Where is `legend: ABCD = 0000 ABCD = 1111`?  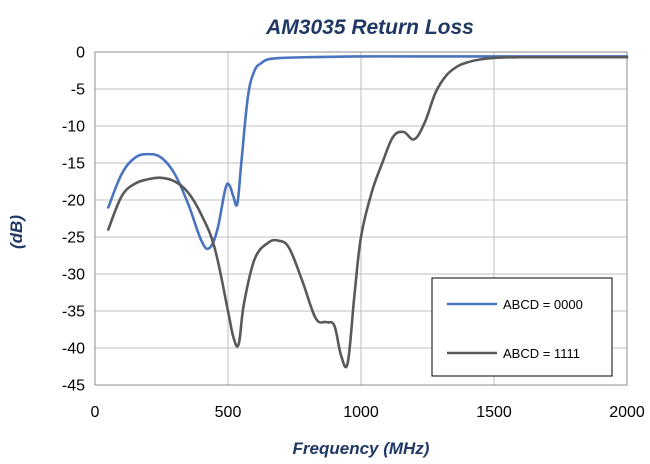
legend: ABCD = 0000 ABCD = 1111 is located at coordinates (522, 327).